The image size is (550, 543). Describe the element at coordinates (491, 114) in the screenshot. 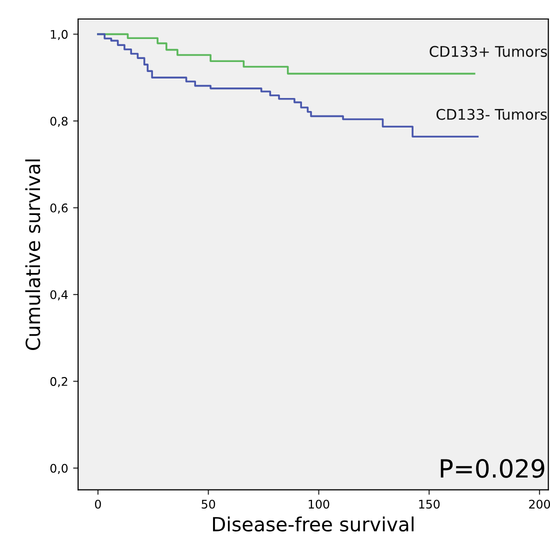

I see `series-label: CD133- Tumors` at that location.